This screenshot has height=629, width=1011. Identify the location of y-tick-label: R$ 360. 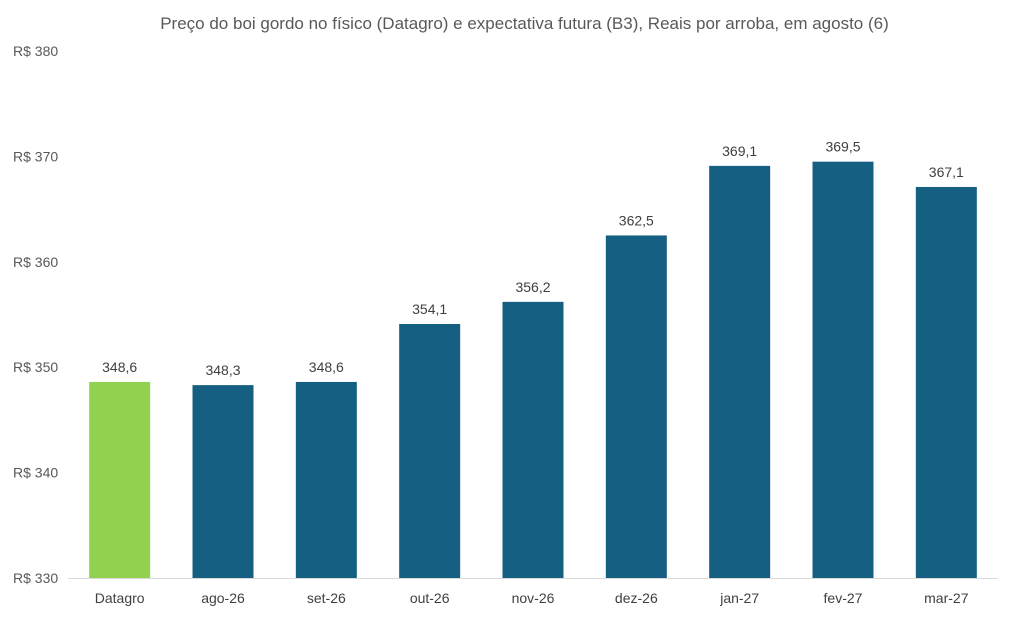
(35, 262).